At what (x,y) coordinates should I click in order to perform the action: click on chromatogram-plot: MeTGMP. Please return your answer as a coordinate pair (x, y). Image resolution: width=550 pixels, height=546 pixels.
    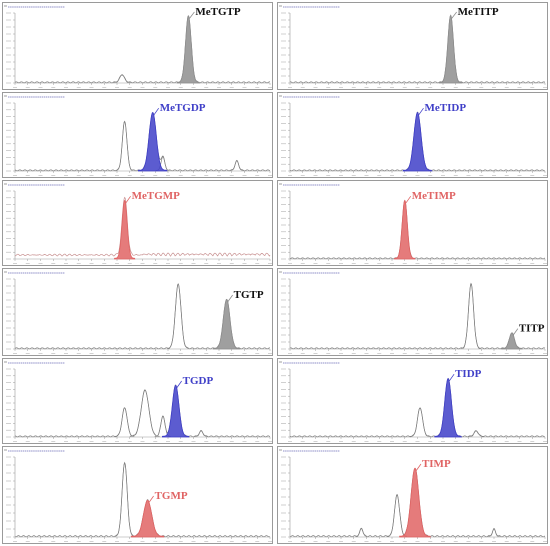
    Looking at the image, I should click on (138, 223).